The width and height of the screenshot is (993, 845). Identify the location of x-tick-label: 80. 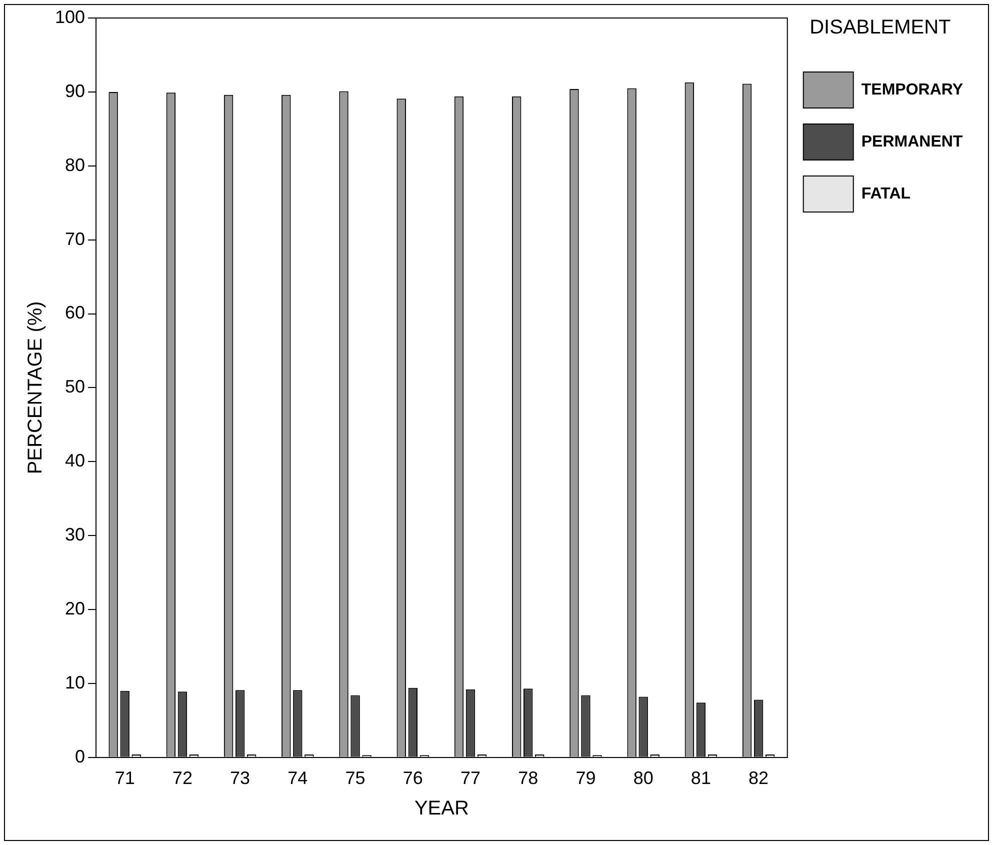
(643, 778).